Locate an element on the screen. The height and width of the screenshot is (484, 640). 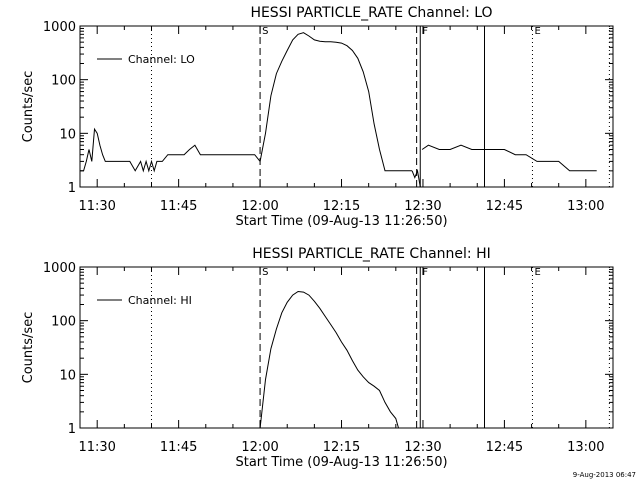
footer-timestamp: 9-Aug-2013 06:47 is located at coordinates (604, 475).